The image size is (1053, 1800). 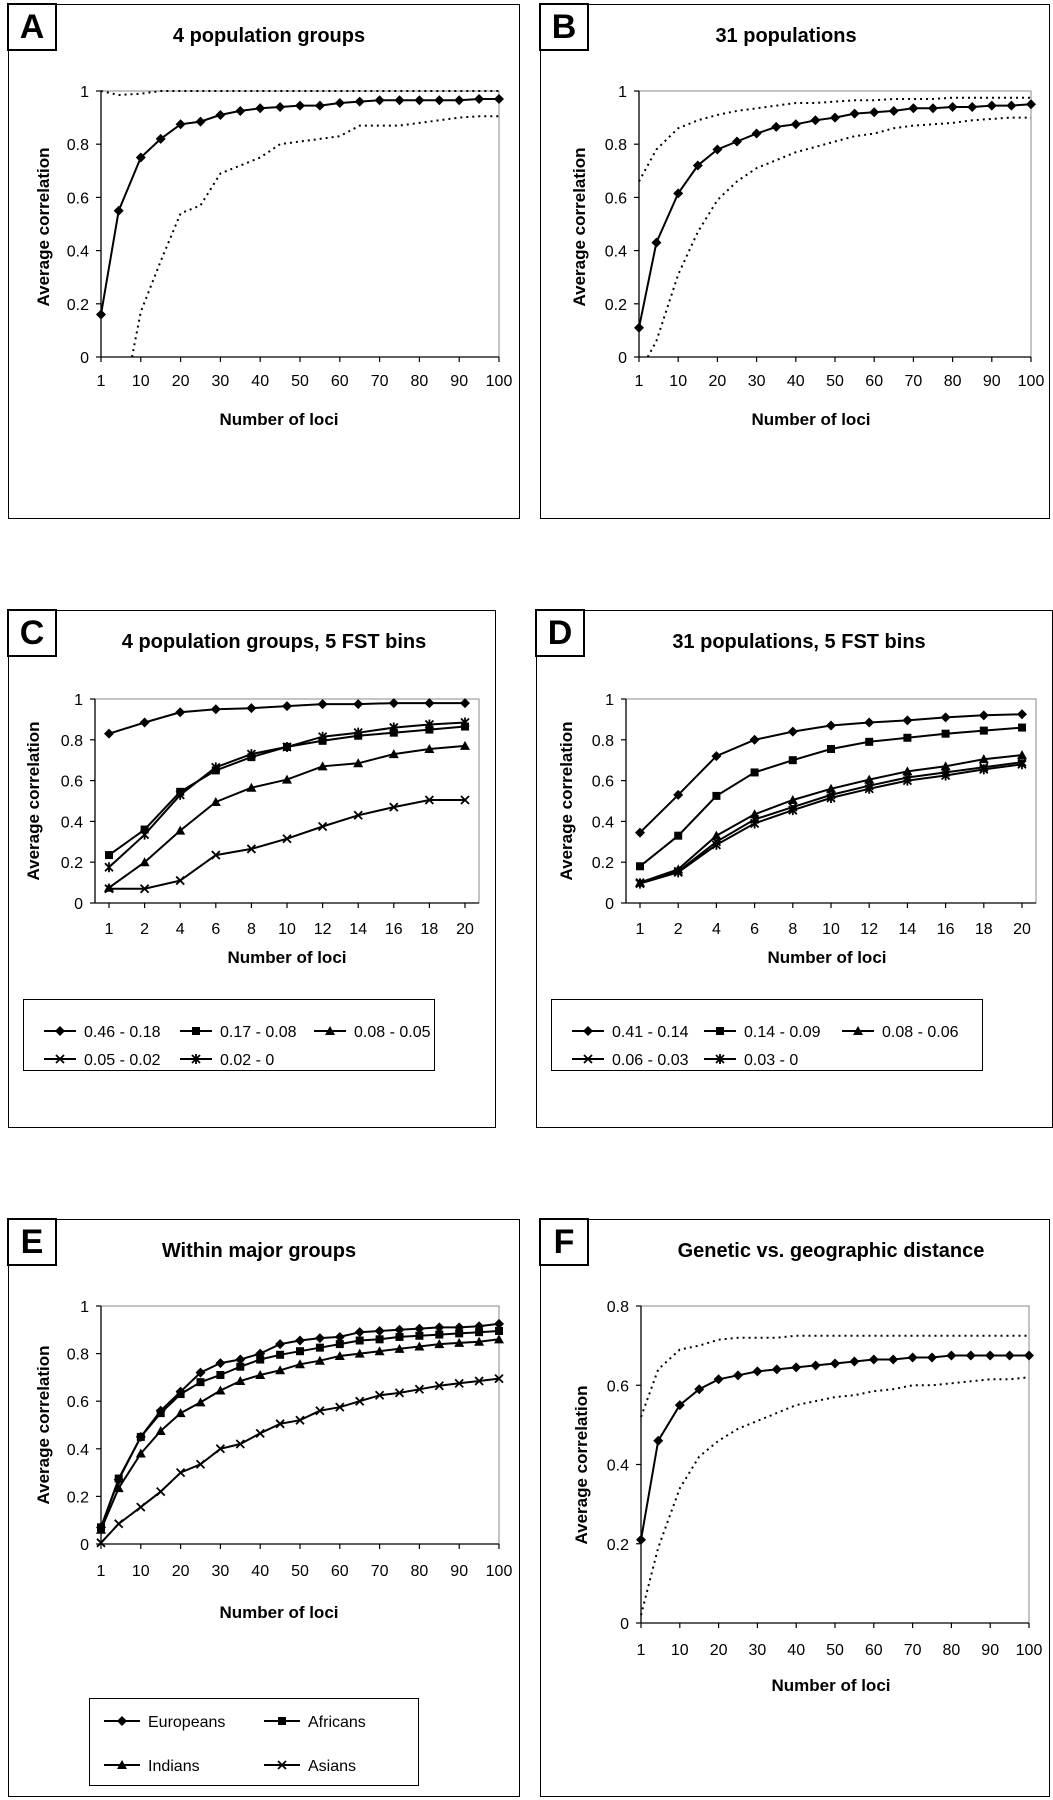 What do you see at coordinates (1022, 929) in the screenshot?
I see `x-tick-label: 20` at bounding box center [1022, 929].